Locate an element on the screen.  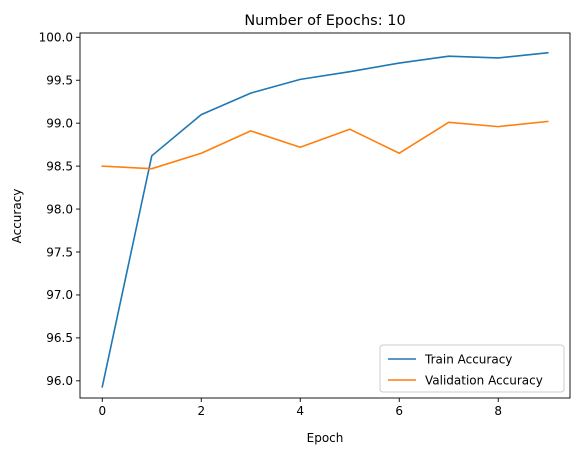
x-axis-title: Epoch is located at coordinates (325, 438).